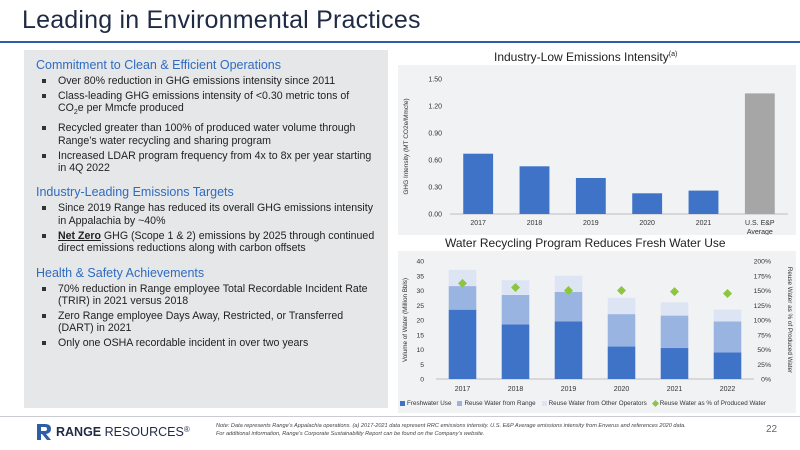 This screenshot has height=450, width=800. Describe the element at coordinates (420, 335) in the screenshot. I see `y-tick-label: 15` at that location.